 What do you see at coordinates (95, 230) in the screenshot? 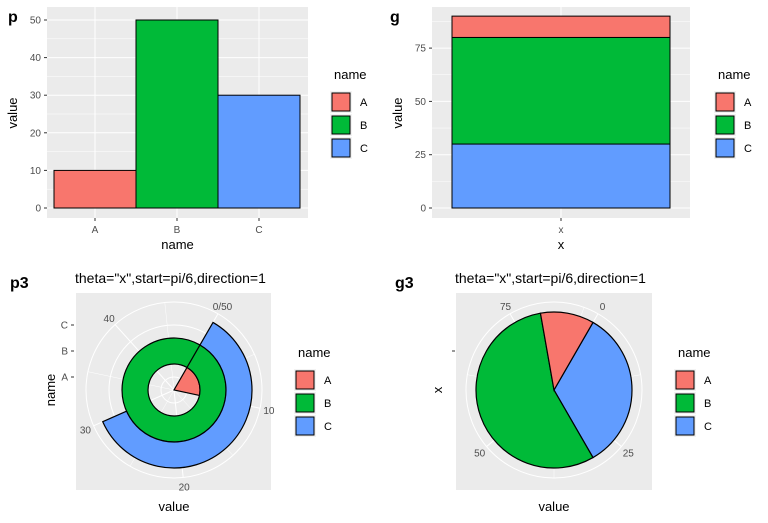
I see `x-tick-label: A` at bounding box center [95, 230].